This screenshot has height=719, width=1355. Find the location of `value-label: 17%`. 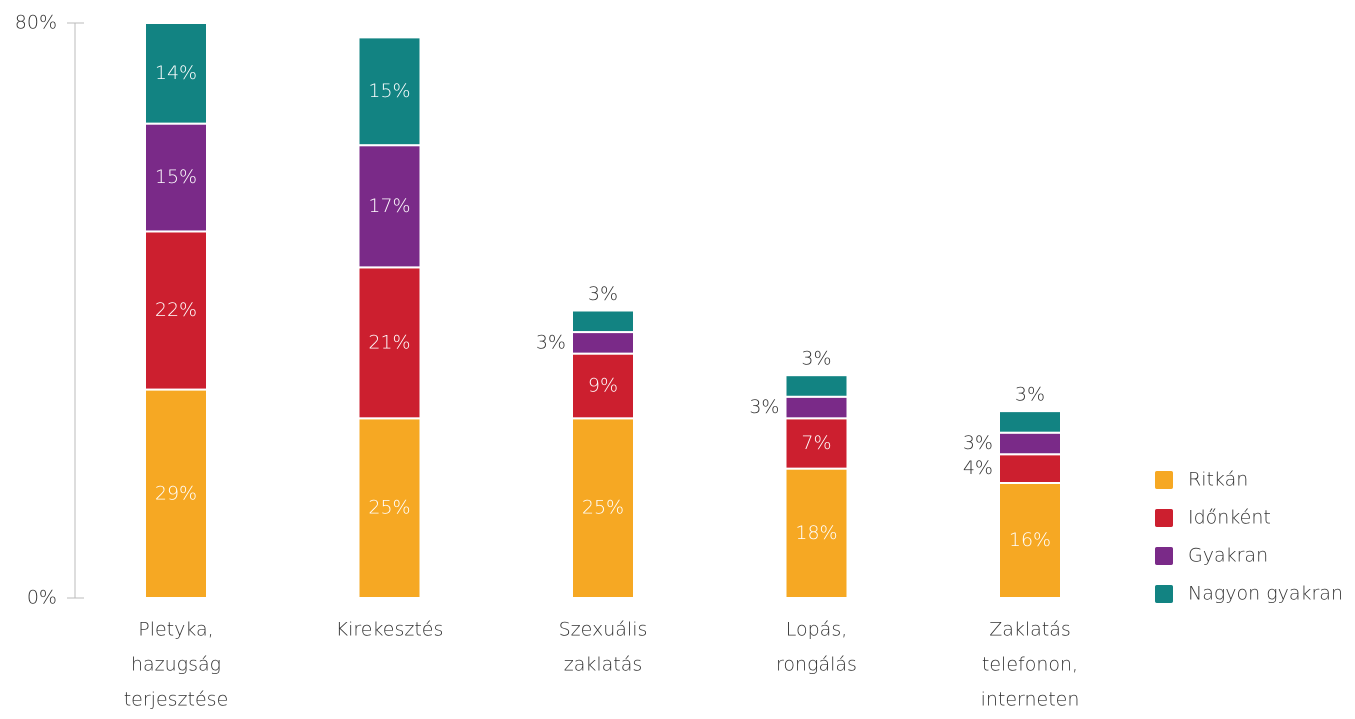

value-label: 17% is located at coordinates (389, 206).